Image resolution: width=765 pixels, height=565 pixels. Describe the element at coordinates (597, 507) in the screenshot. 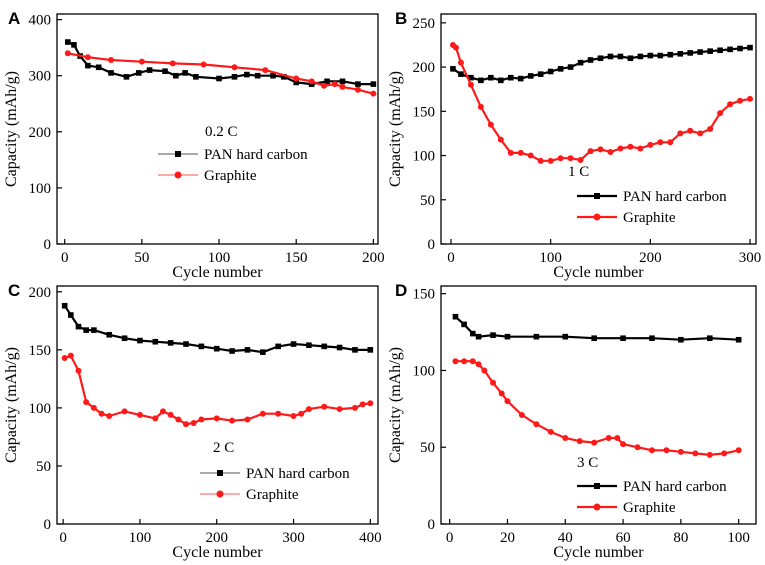

I see `legend-marker` at that location.